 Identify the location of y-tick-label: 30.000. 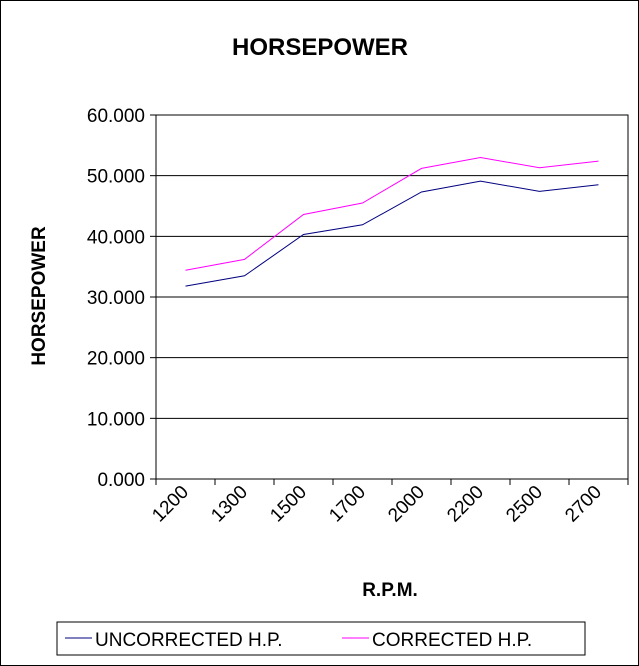
(116, 298).